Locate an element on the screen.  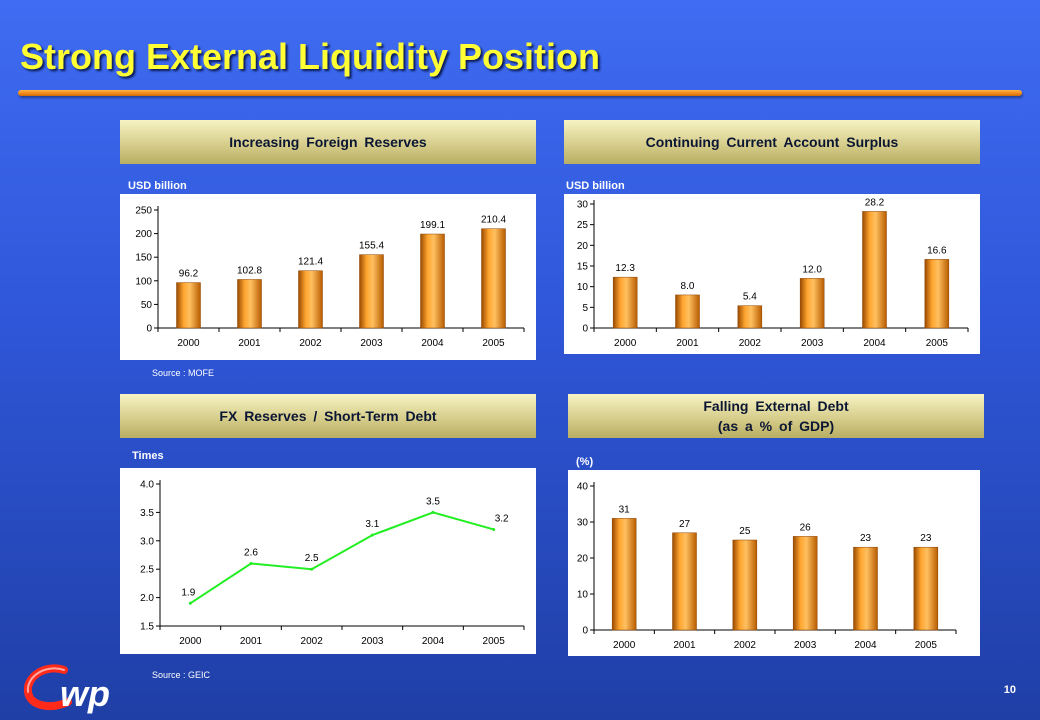
cwp-logo-icon: wp is located at coordinates (67, 689).